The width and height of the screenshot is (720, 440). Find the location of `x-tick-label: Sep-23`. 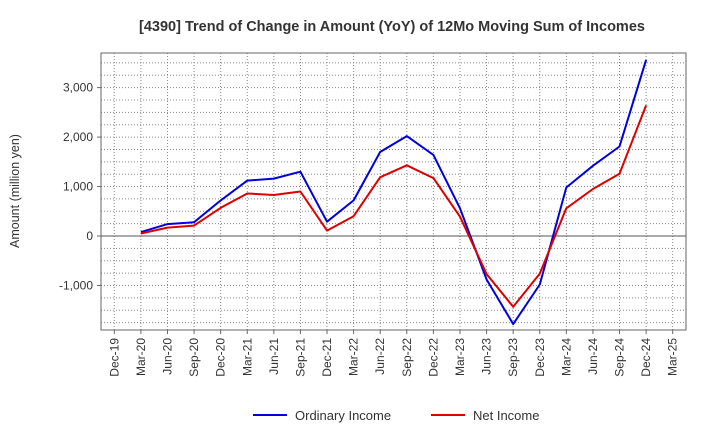

x-tick-label: Sep-23 is located at coordinates (513, 357).